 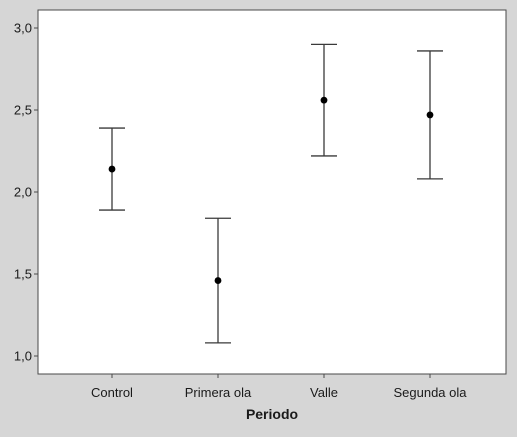 I want to click on x-tick-label: Segunda ola, so click(x=430, y=392).